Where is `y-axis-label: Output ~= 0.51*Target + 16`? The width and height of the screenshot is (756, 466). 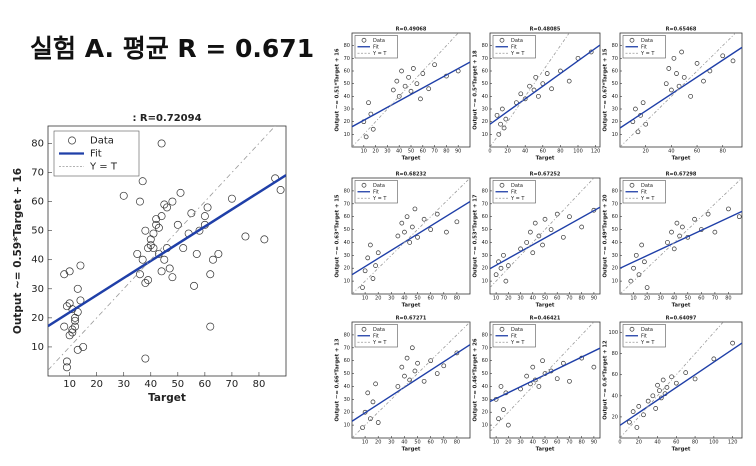
y-axis-label: Output ~= 0.51*Target + 16 is located at coordinates (338, 89).